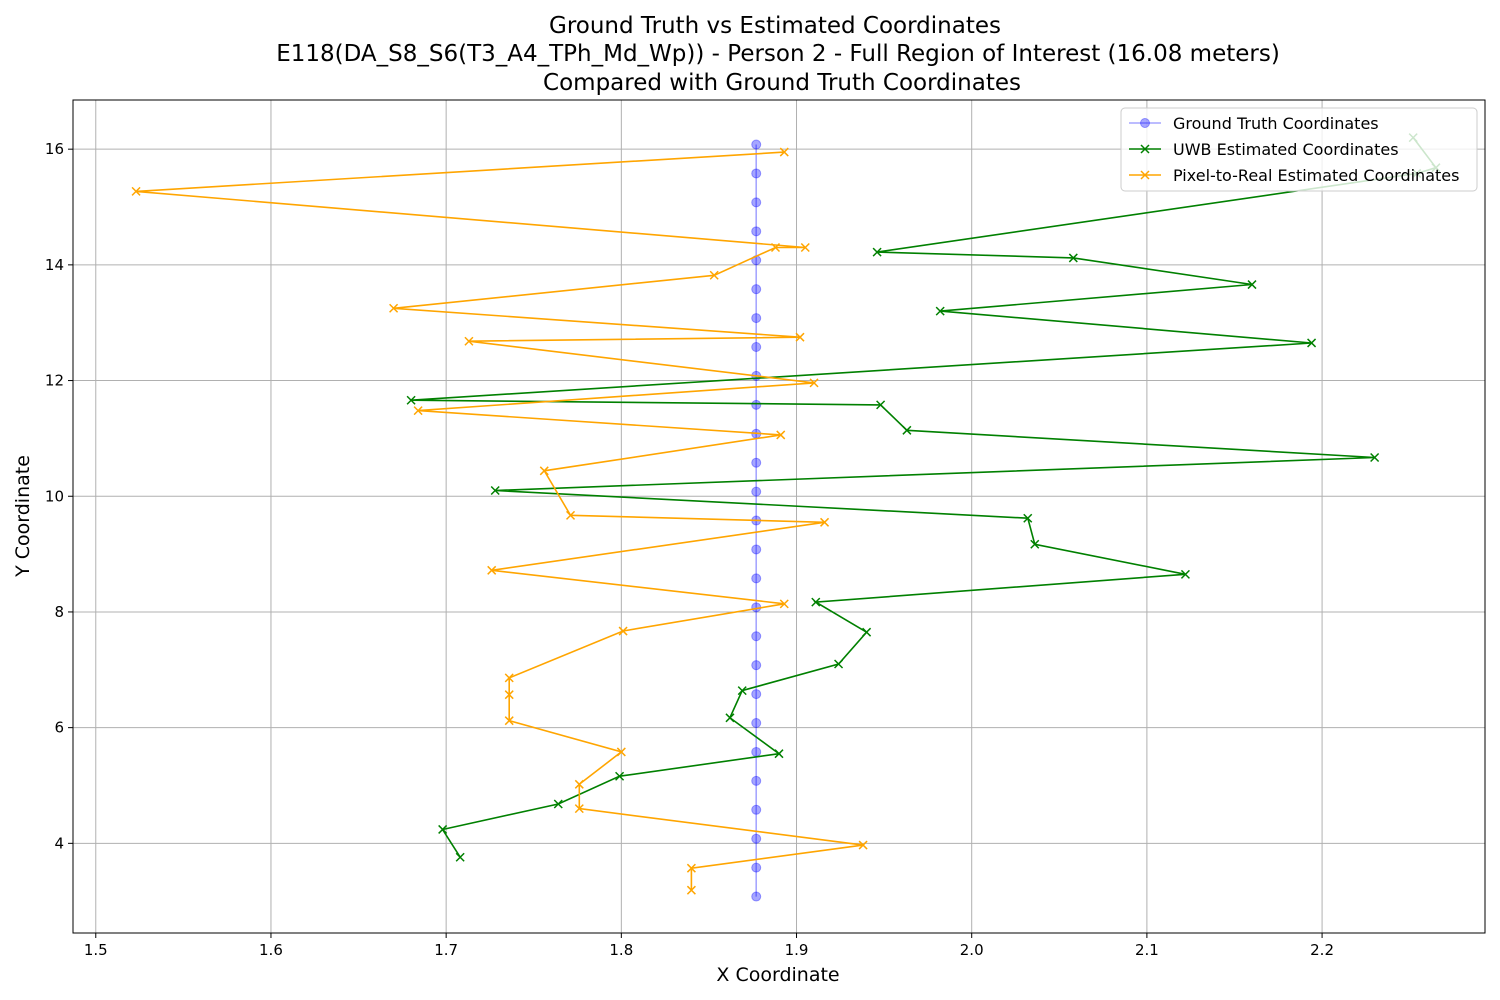  I want to click on legend-entry: Pixel-to-Real Estimated Coordinates, so click(1294, 175).